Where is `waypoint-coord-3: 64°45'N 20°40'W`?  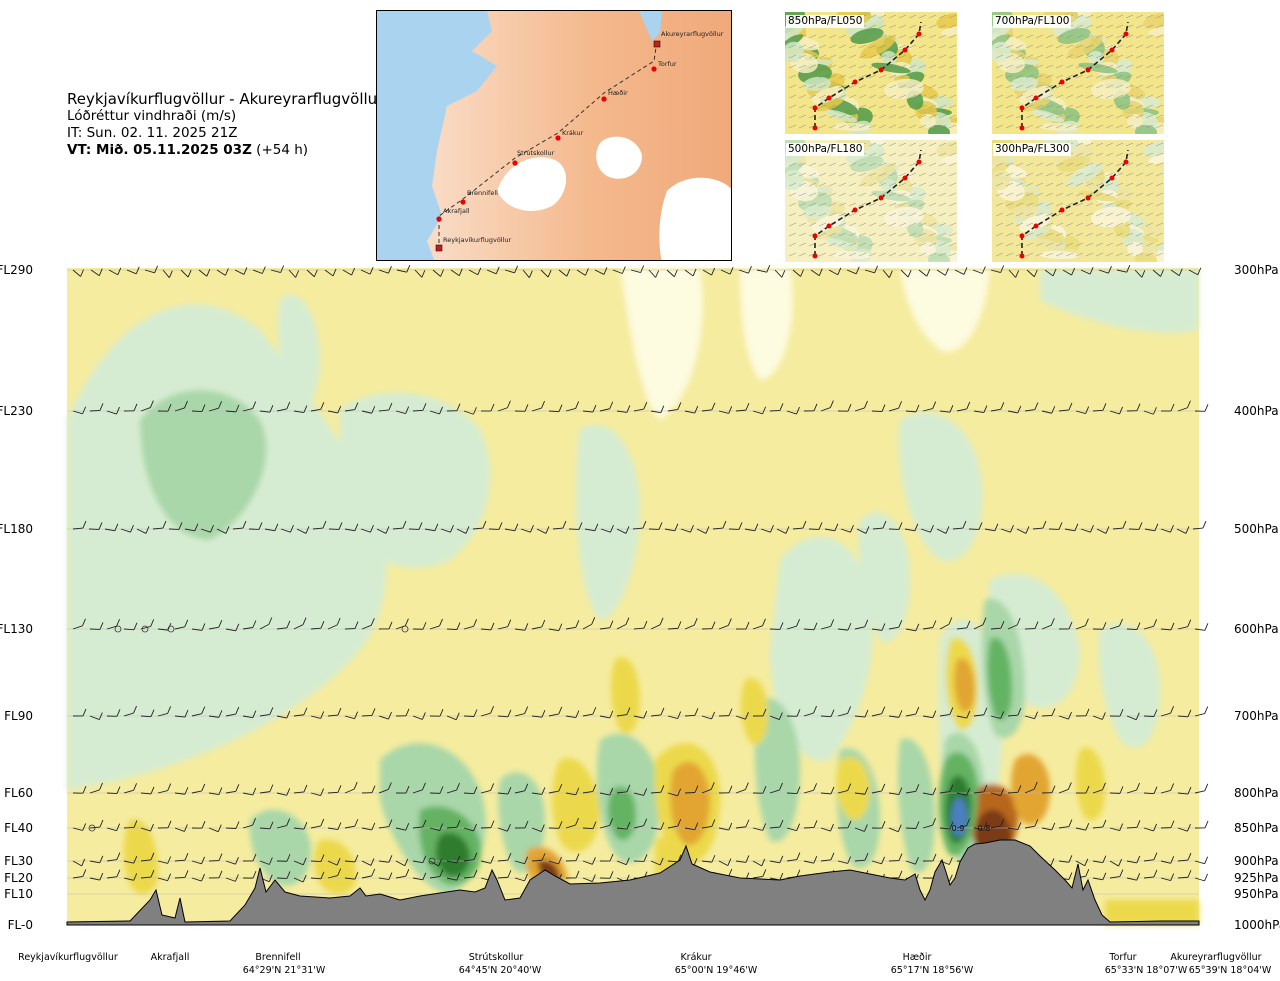
waypoint-coord-3: 64°45'N 20°40'W is located at coordinates (500, 970).